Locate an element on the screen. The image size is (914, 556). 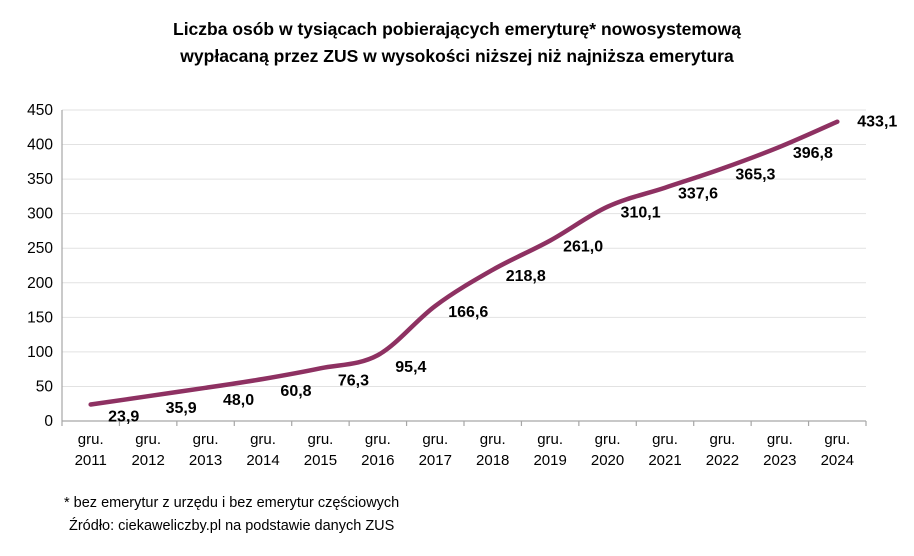
x-axis-tick-label-year: 2024 is located at coordinates (837, 460).